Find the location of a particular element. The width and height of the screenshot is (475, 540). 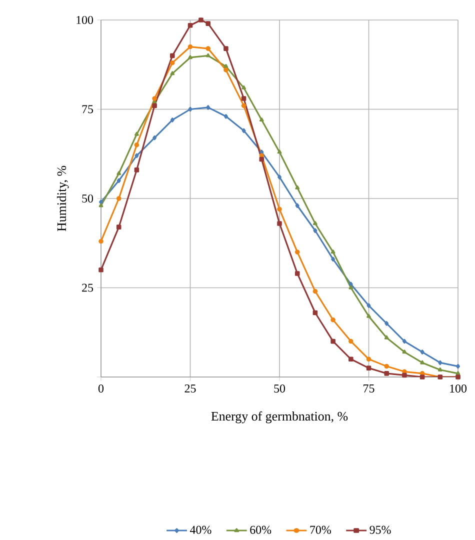

x-tick-label: 50 is located at coordinates (280, 388).